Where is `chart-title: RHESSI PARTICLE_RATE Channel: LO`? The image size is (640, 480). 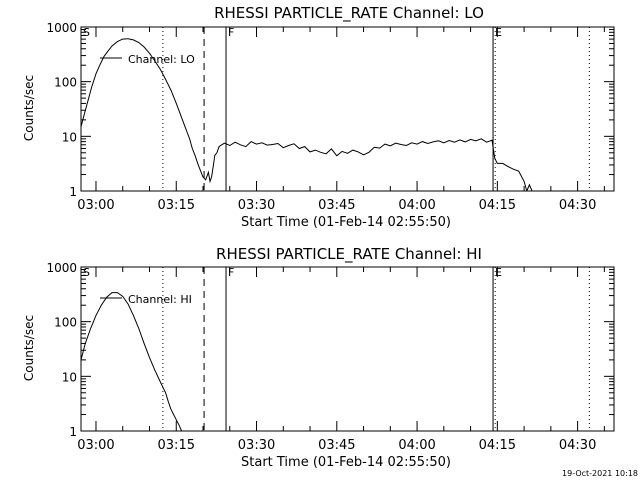 chart-title: RHESSI PARTICLE_RATE Channel: LO is located at coordinates (349, 13).